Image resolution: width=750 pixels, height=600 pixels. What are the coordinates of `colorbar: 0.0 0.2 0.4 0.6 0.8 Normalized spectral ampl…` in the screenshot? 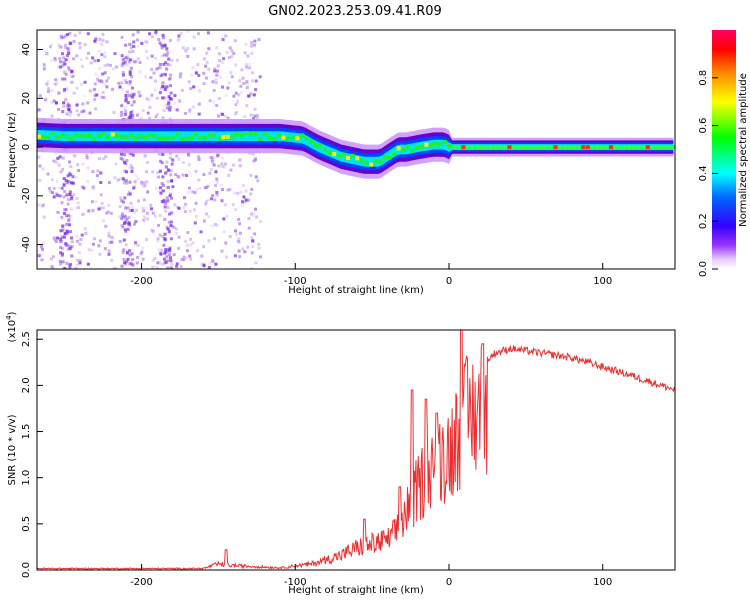 It's located at (723, 153).